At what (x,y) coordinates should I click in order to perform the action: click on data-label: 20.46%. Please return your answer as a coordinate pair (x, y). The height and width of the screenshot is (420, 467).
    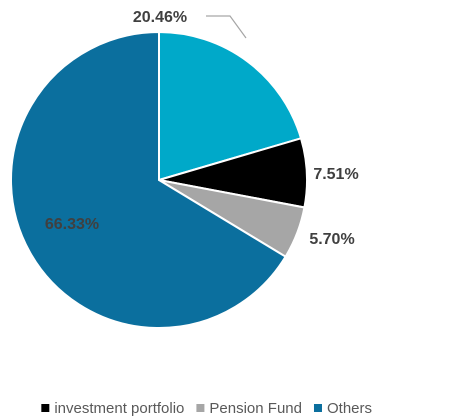
    Looking at the image, I should click on (160, 17).